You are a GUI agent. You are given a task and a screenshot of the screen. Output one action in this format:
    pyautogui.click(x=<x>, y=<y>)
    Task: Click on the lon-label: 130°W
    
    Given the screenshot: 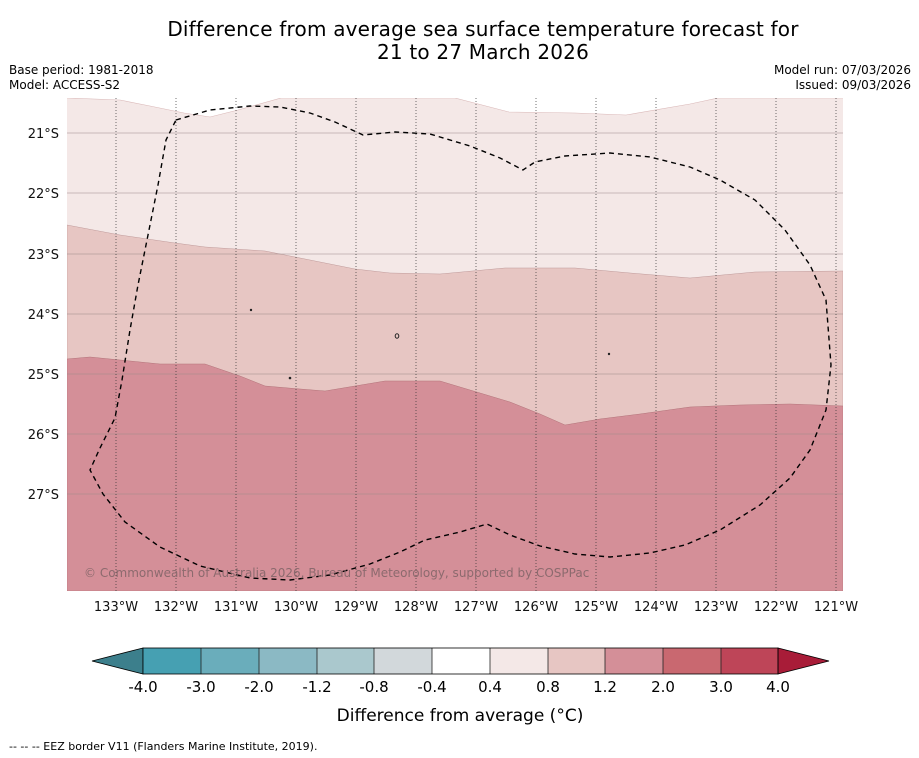 What is the action you would take?
    pyautogui.click(x=296, y=607)
    